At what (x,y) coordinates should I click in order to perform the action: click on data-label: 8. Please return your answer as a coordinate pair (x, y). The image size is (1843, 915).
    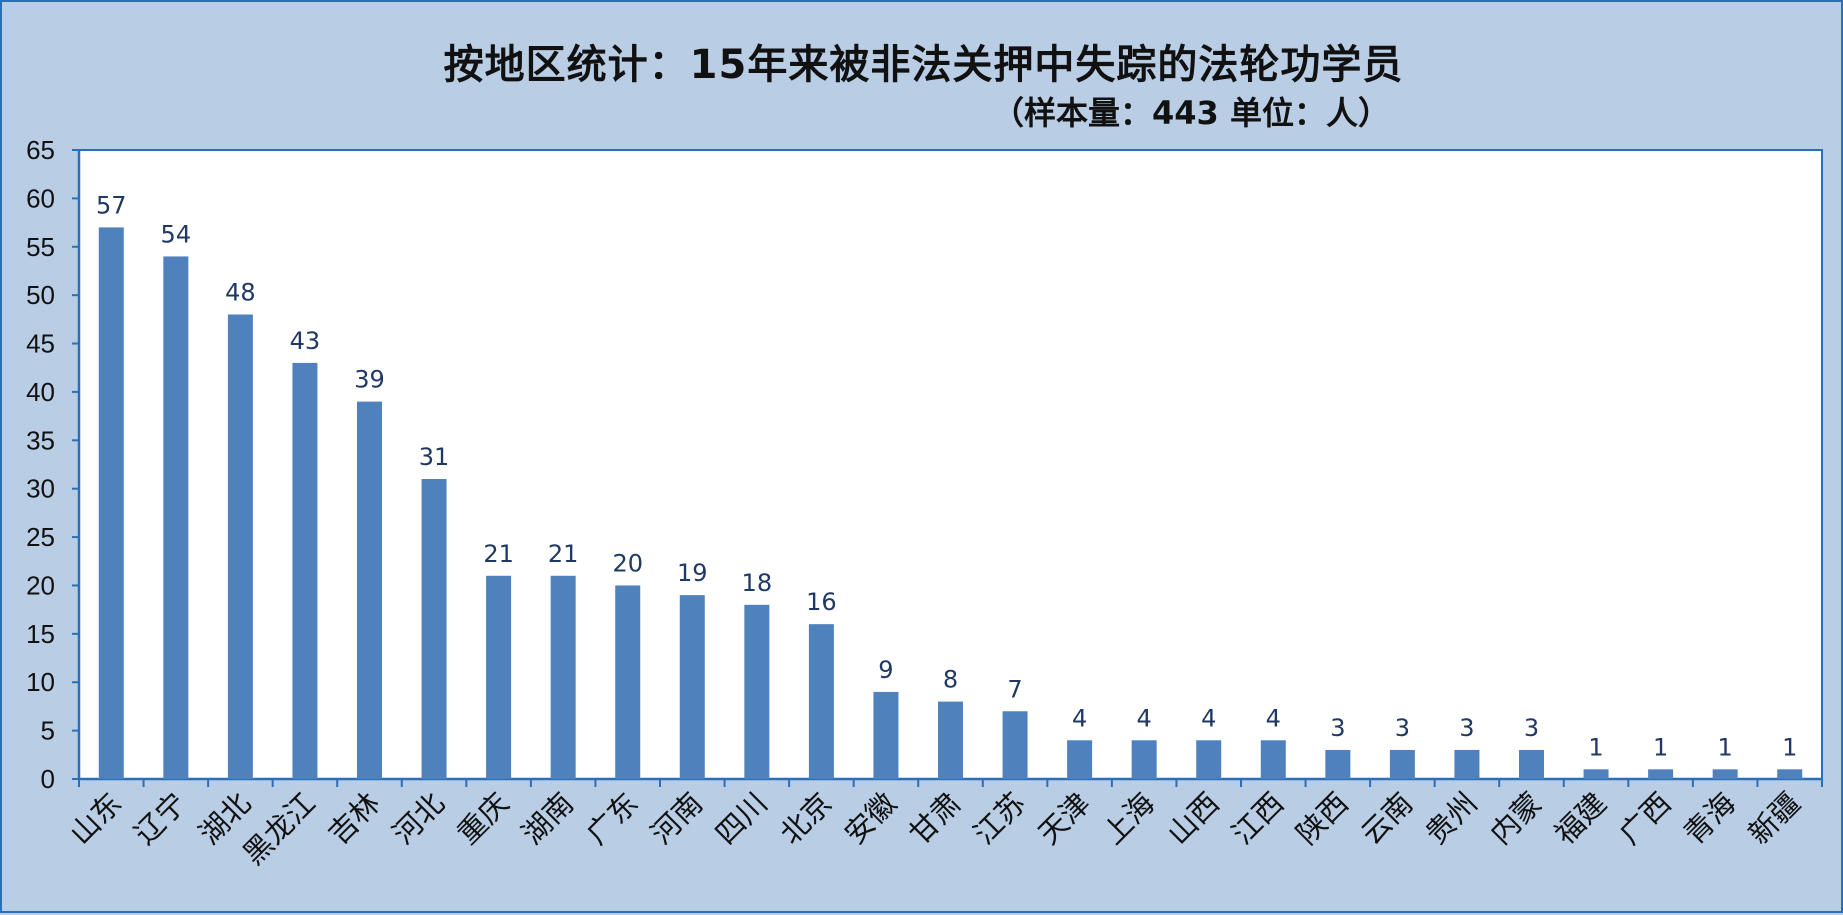
    Looking at the image, I should click on (950, 680).